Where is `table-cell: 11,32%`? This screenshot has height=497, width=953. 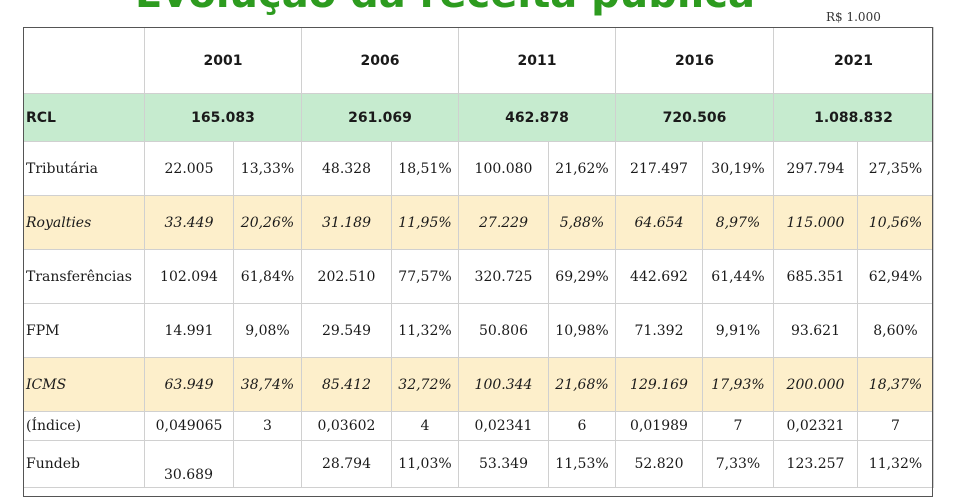 table-cell: 11,32% is located at coordinates (425, 330).